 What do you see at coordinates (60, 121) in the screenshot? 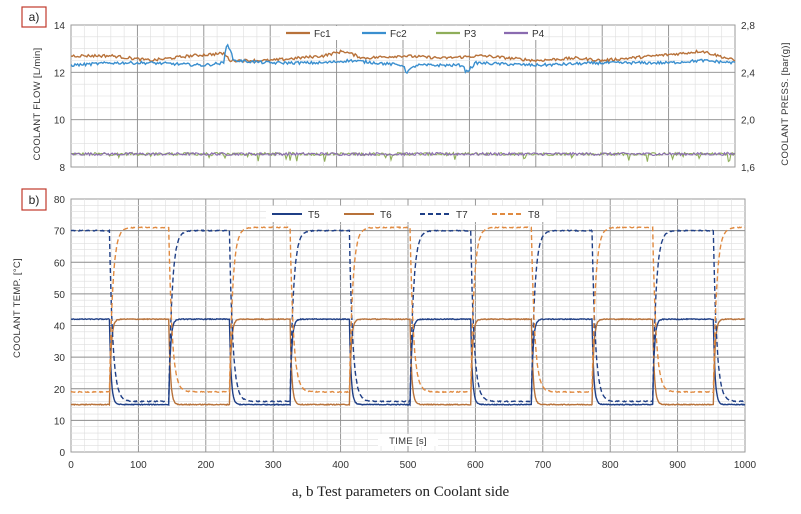
I see `panel-a-y-tick-label: 10` at bounding box center [60, 121].